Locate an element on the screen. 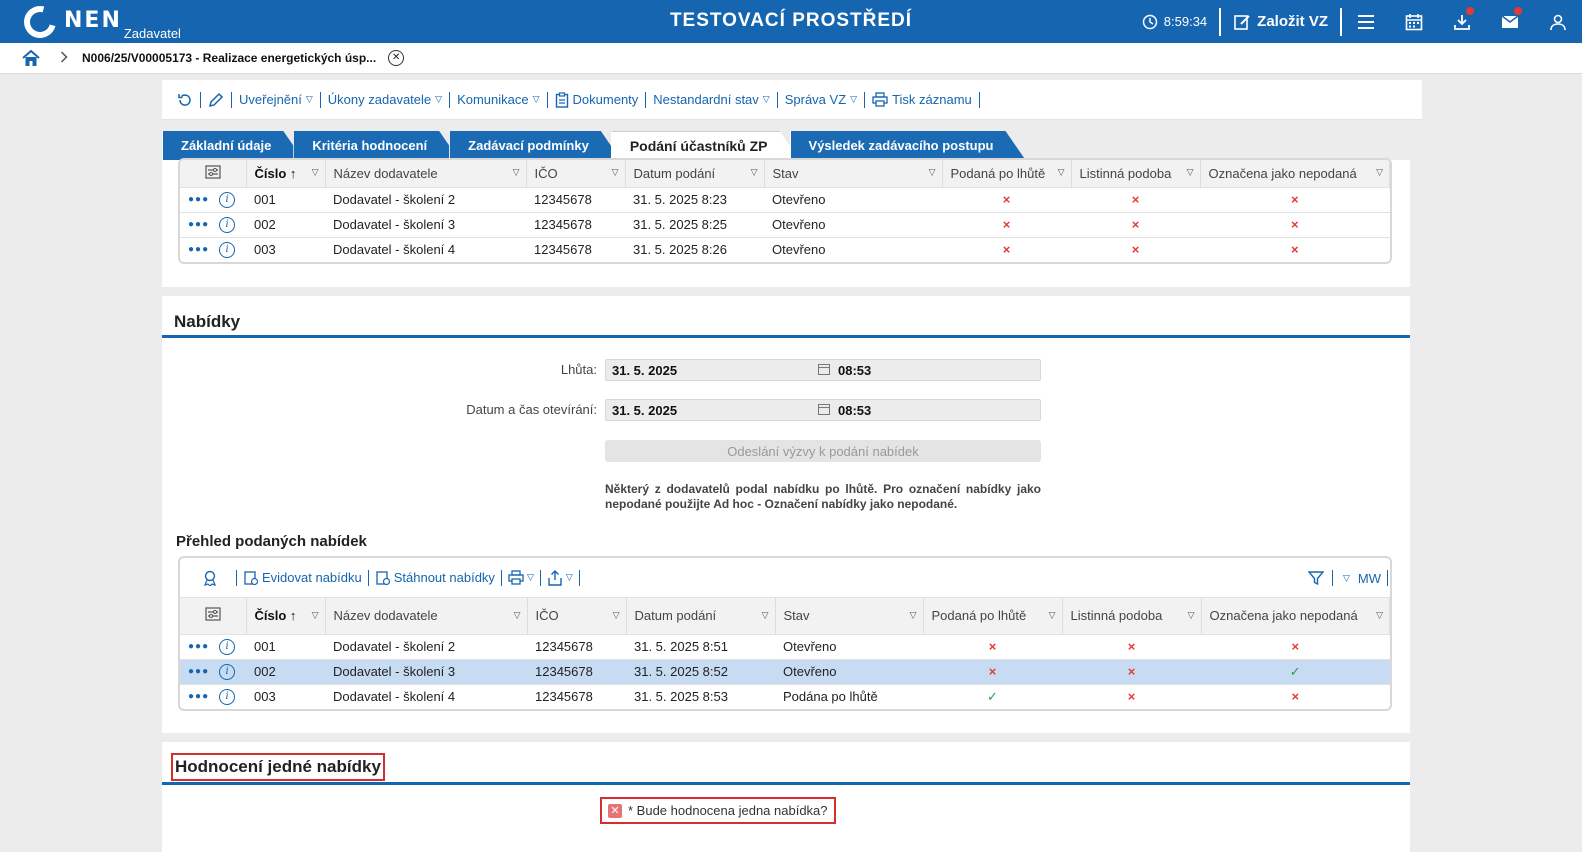 The height and width of the screenshot is (852, 1582). filter-button is located at coordinates (1316, 578).